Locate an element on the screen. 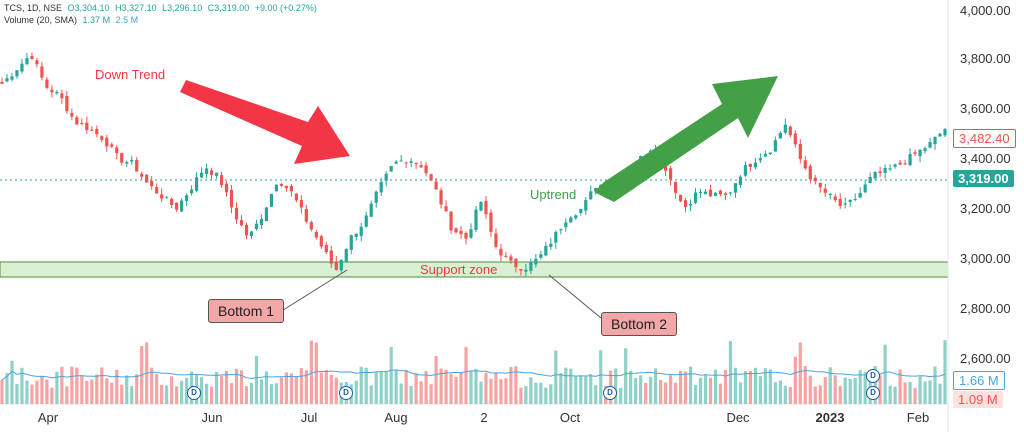 This screenshot has width=1024, height=432. current-price-tag: 3,319.00 is located at coordinates (983, 178).